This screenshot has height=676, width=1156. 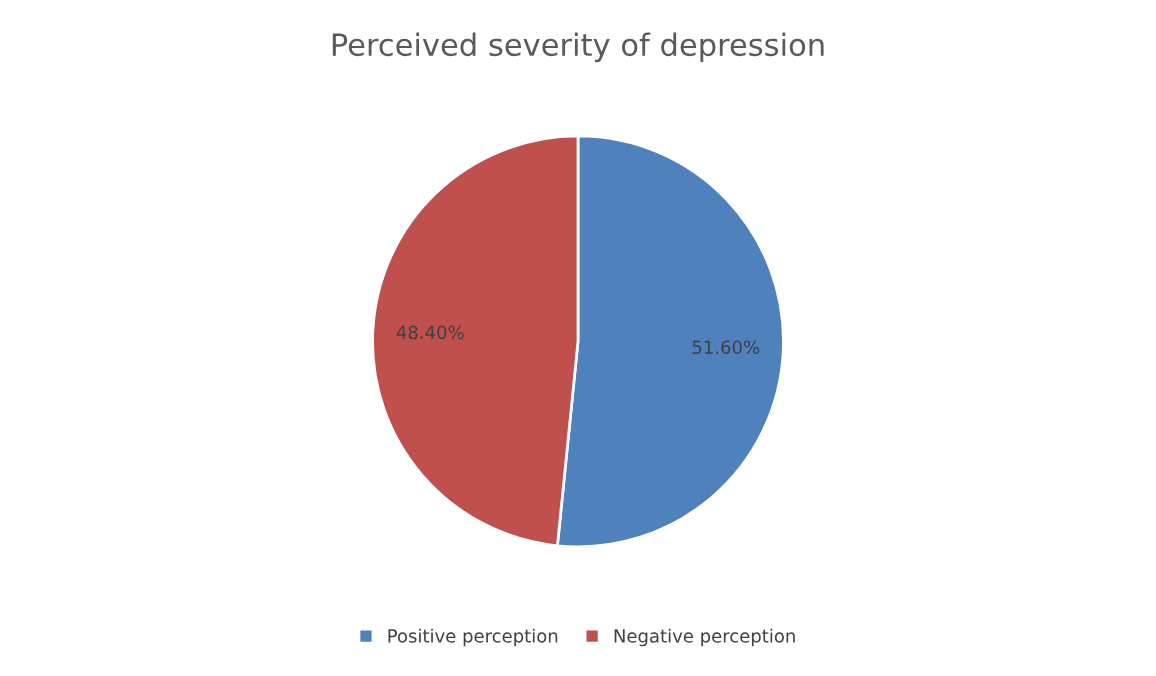 What do you see at coordinates (430, 332) in the screenshot?
I see `data-label: 48.40%` at bounding box center [430, 332].